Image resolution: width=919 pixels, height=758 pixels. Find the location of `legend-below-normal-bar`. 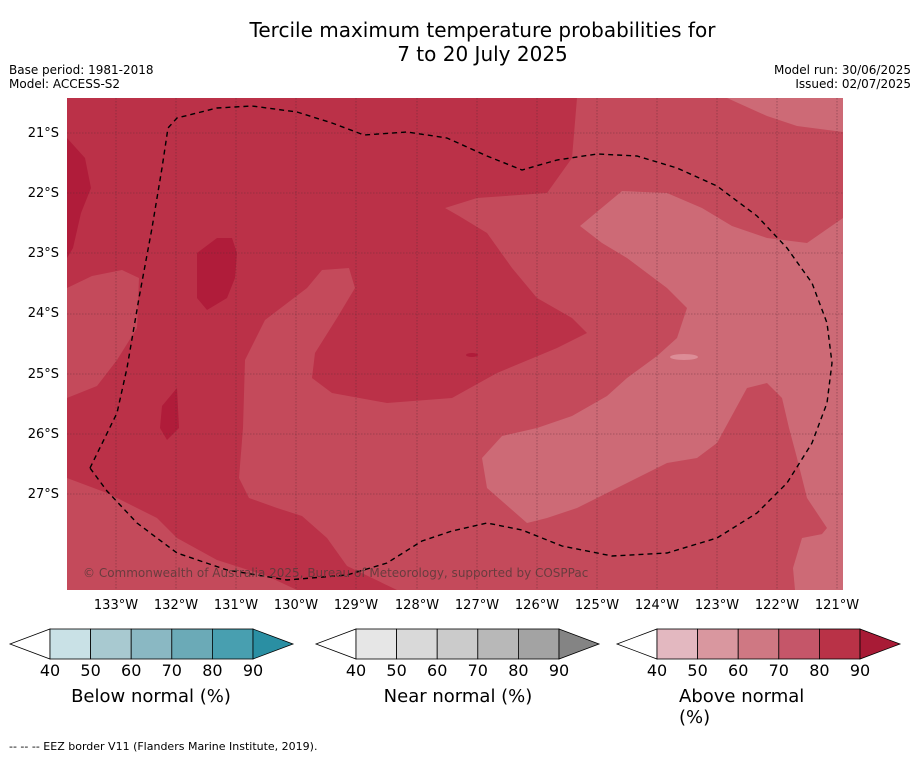

legend-below-normal-bar is located at coordinates (151, 644).